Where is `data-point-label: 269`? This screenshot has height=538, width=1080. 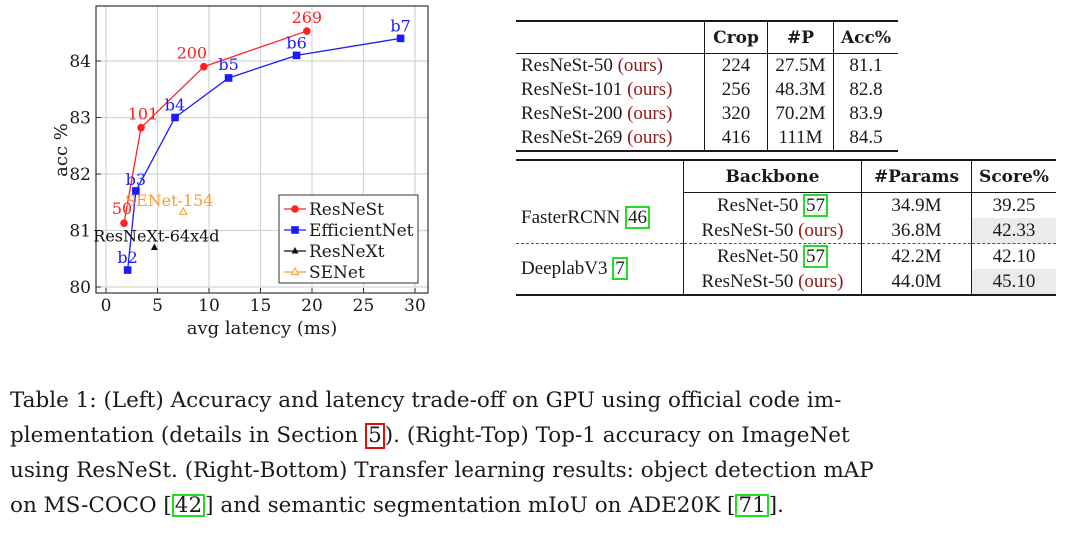
data-point-label: 269 is located at coordinates (307, 17).